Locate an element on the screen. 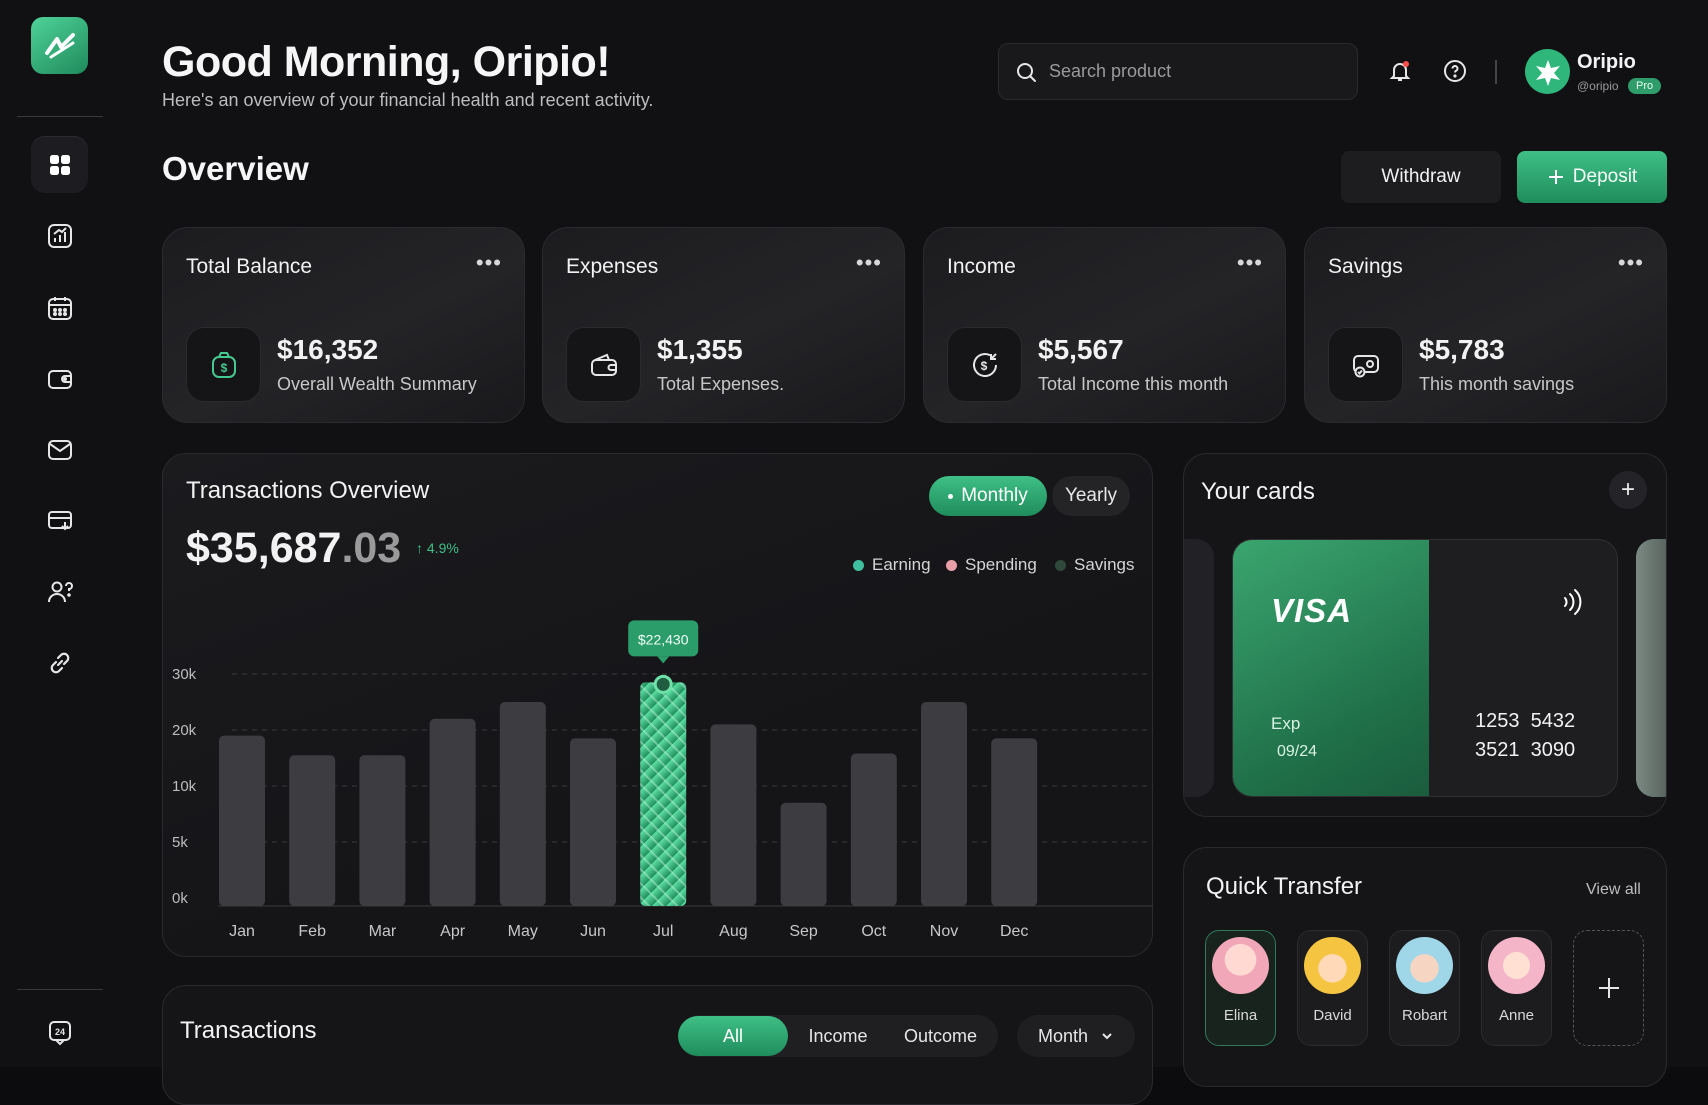  contact-robart: Robart is located at coordinates (1424, 988).